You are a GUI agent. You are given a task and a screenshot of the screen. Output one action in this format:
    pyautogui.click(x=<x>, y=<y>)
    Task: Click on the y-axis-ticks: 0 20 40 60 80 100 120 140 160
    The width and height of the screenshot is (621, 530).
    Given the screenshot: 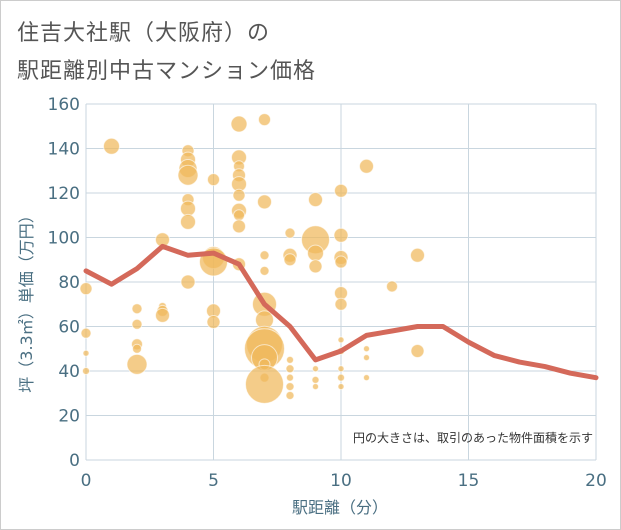 What is the action you would take?
    pyautogui.click(x=64, y=283)
    